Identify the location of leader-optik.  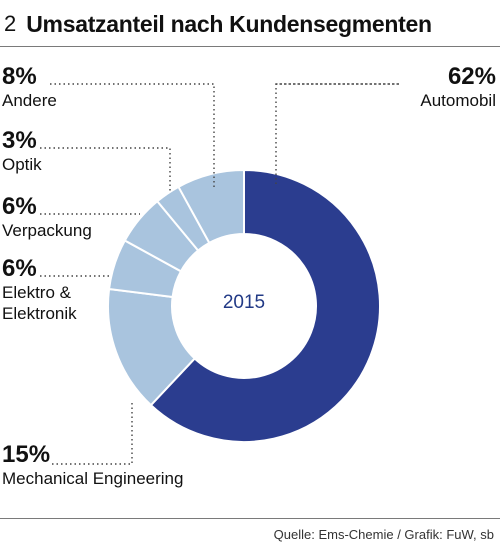
(105, 169).